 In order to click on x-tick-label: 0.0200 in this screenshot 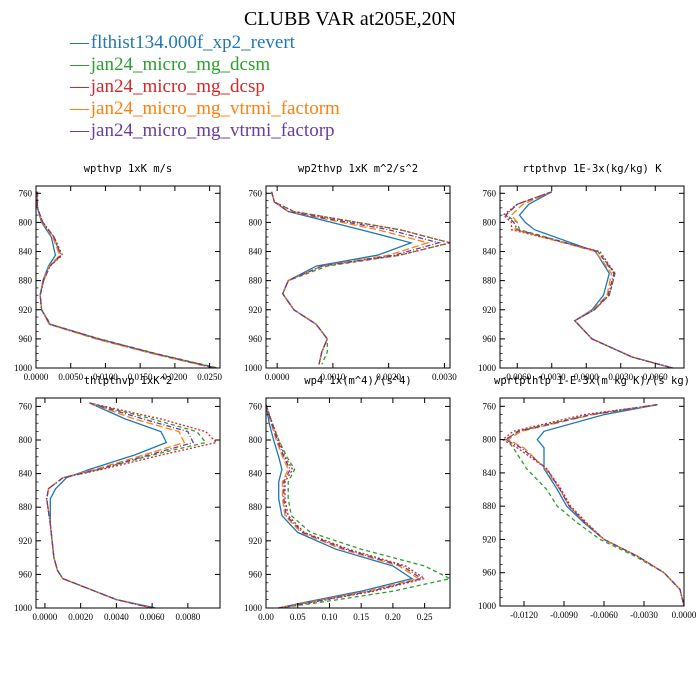, I will do `click(174, 377)`.